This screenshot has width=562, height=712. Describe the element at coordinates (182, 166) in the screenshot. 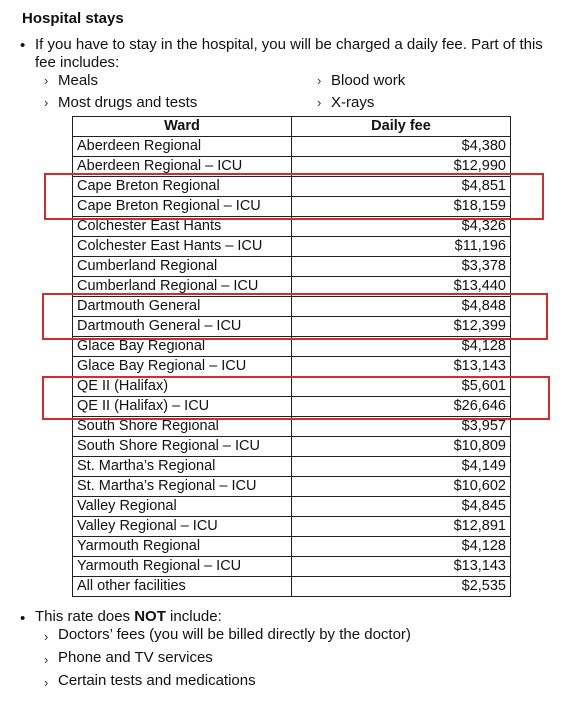

I see `ward-cell: Aberdeen Regional – ICU` at that location.